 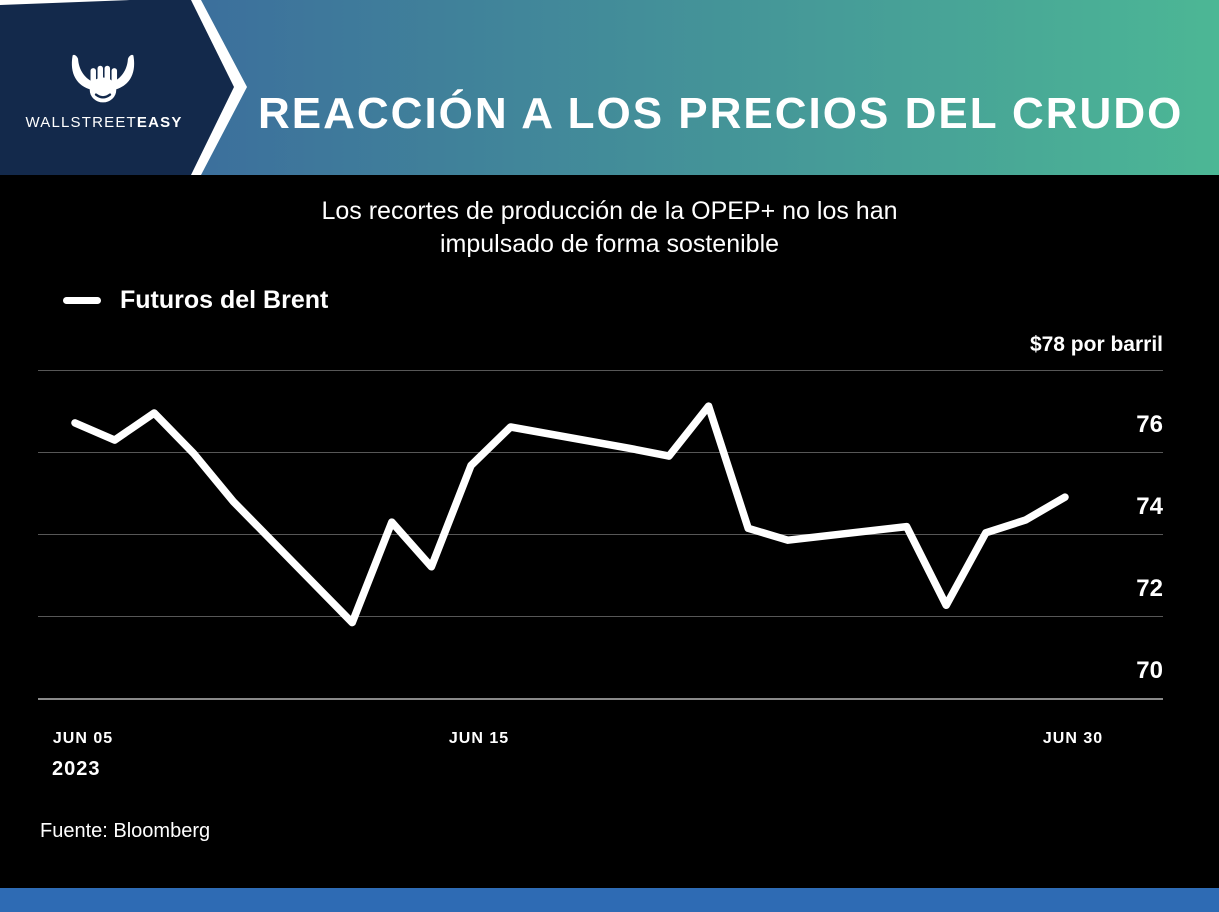 I want to click on x-tick-label: JUN 05, so click(x=83, y=738).